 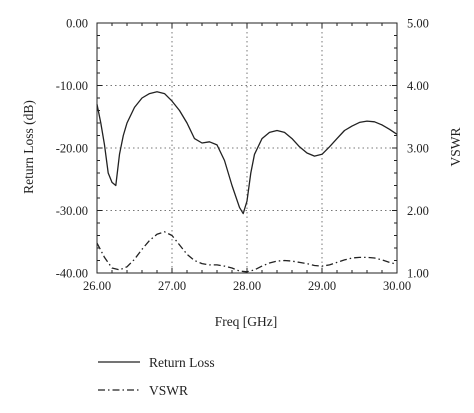 What do you see at coordinates (72, 149) in the screenshot?
I see `y-tick-label: -20.00` at bounding box center [72, 149].